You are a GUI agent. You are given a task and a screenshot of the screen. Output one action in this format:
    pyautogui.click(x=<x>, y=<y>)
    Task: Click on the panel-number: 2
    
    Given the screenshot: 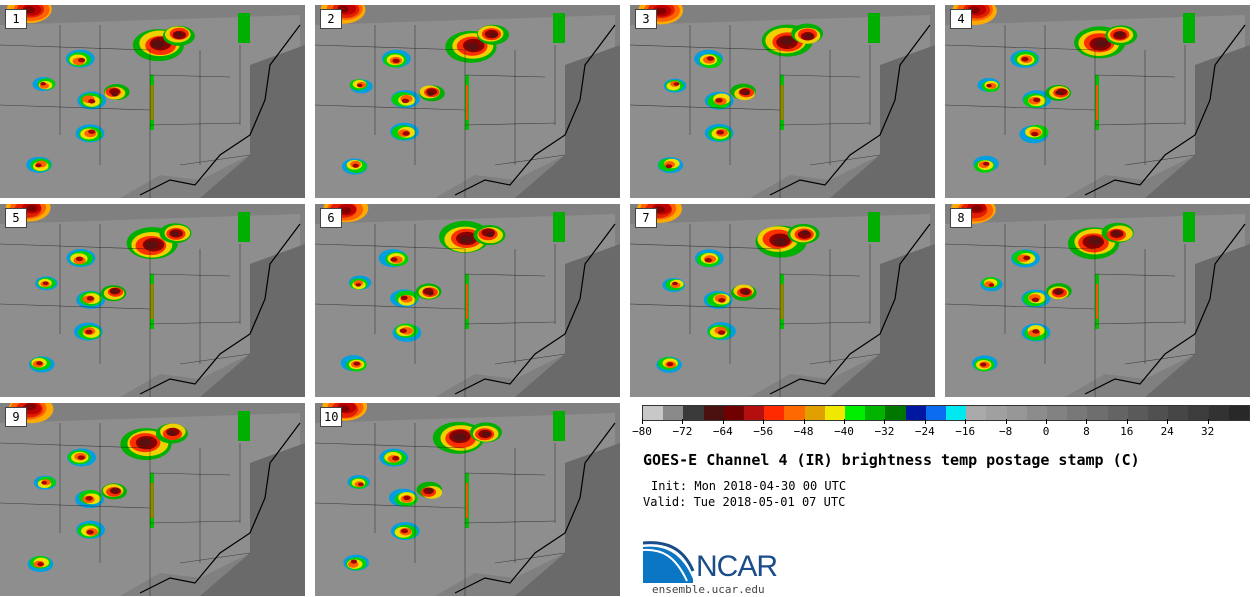 What is the action you would take?
    pyautogui.click(x=331, y=19)
    